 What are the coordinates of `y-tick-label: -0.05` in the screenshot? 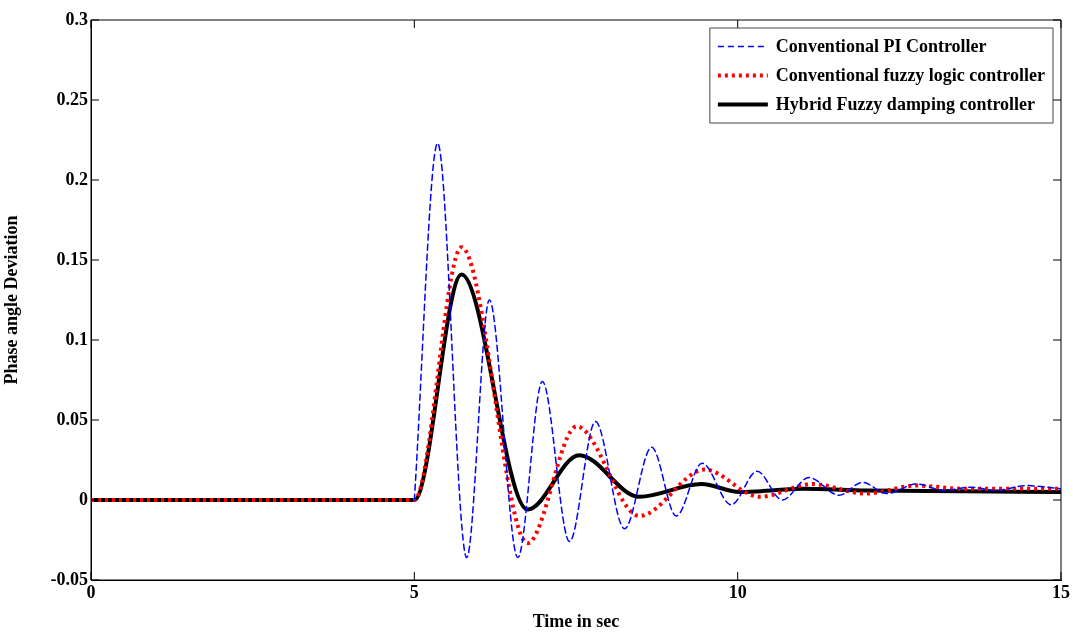 It's located at (69, 578).